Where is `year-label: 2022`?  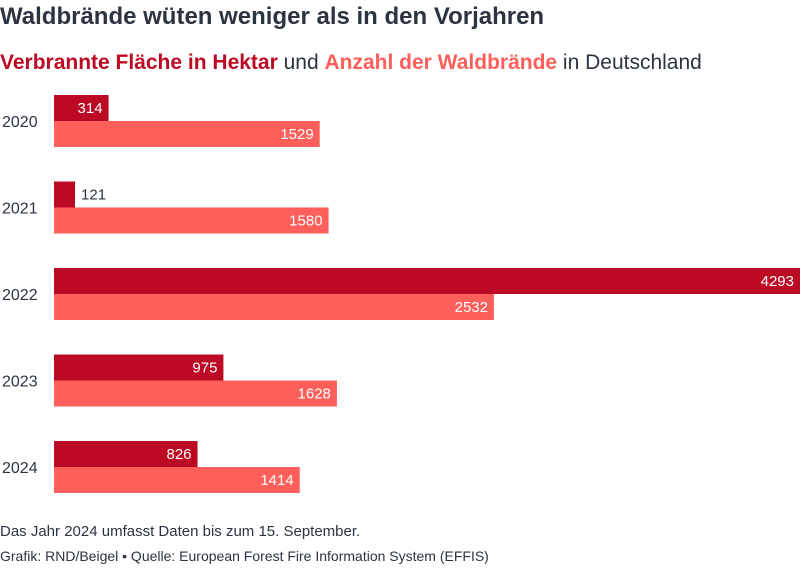
year-label: 2022 is located at coordinates (20, 295).